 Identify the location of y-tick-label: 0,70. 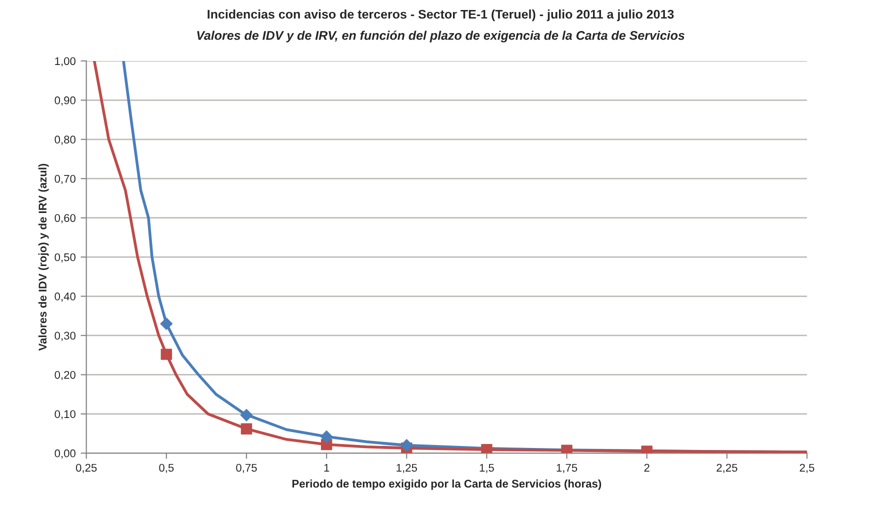
(65, 179).